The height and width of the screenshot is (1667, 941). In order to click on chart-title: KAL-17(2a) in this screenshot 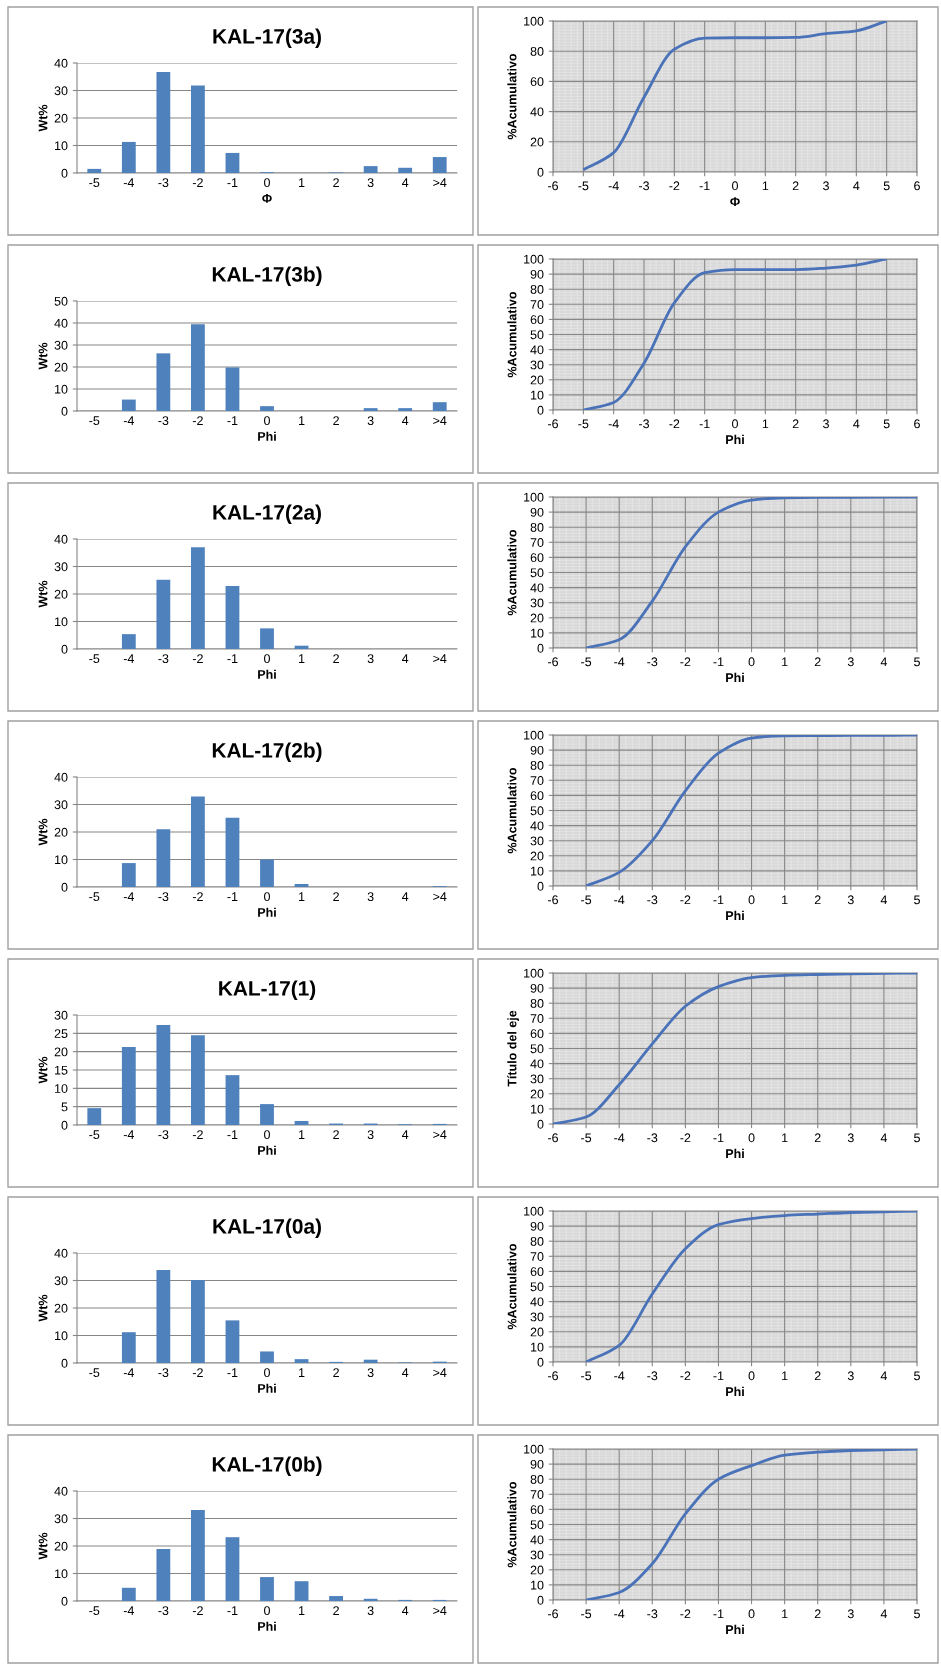, I will do `click(267, 514)`.